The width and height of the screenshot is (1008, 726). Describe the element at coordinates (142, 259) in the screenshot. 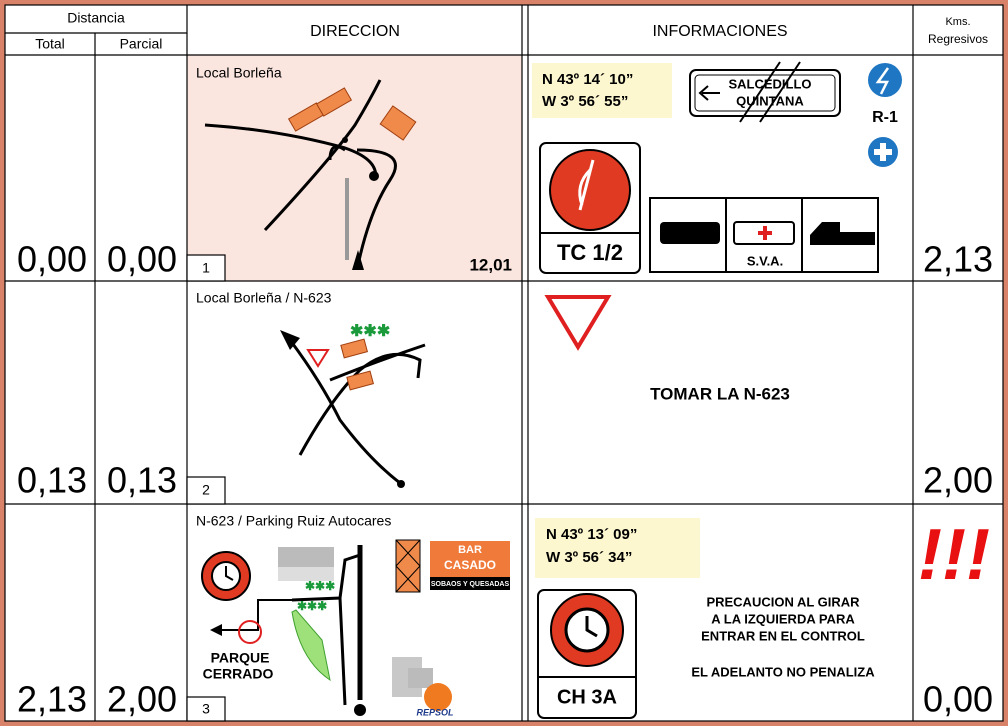

I see `parcial: 0,00` at that location.